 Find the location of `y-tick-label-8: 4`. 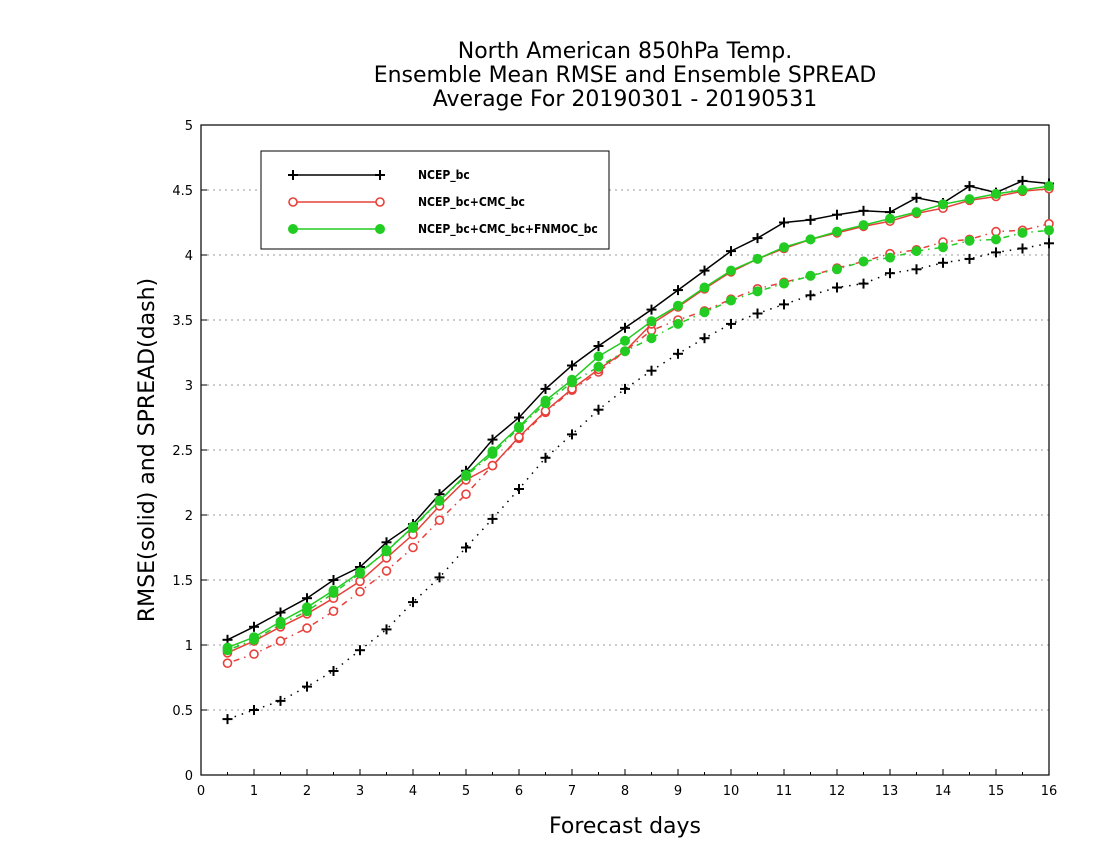

y-tick-label-8: 4 is located at coordinates (189, 256).